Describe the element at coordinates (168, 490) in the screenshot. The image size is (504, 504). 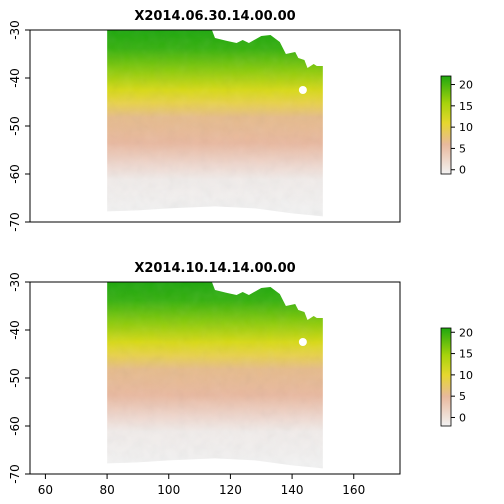
I see `x-tick-label: 100` at that location.